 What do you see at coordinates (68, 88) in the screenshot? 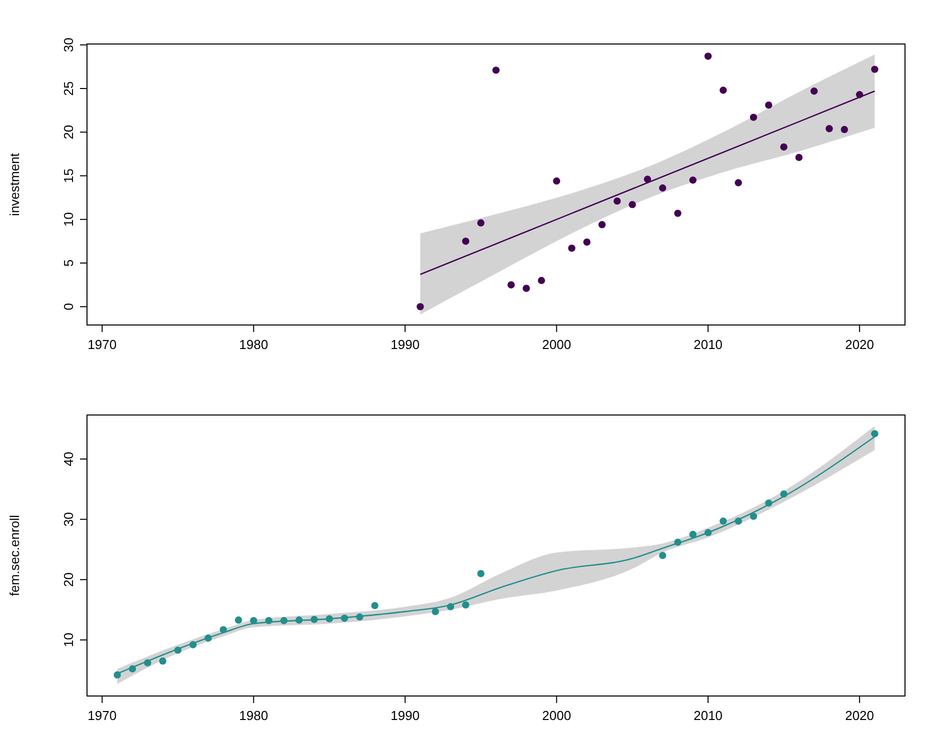
I see `y-tick-label: 25` at bounding box center [68, 88].